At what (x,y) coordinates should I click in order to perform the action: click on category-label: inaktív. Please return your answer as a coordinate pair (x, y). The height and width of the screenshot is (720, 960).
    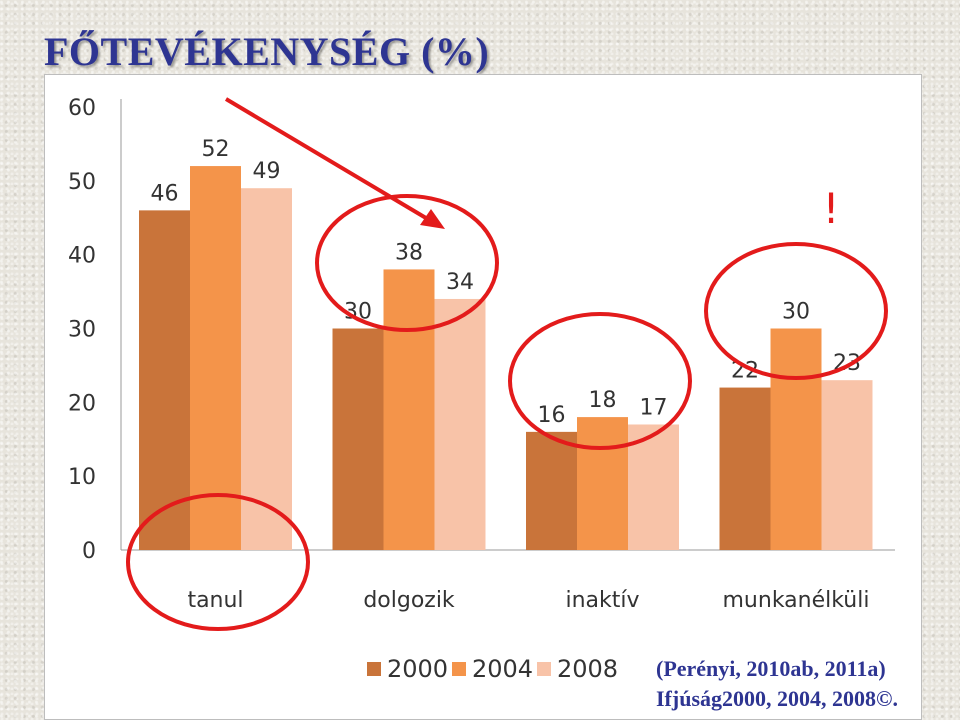
    Looking at the image, I should click on (602, 600).